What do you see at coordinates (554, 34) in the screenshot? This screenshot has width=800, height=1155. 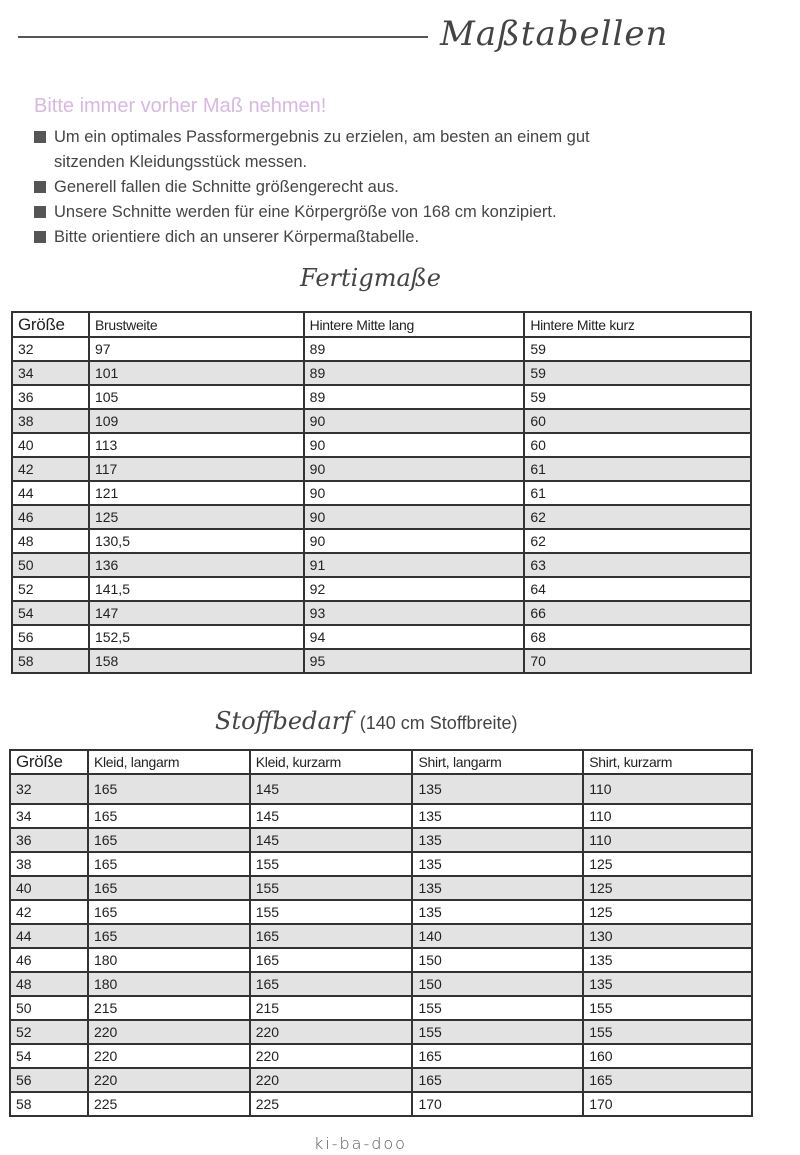 I see `page-title: Maßtabellen` at bounding box center [554, 34].